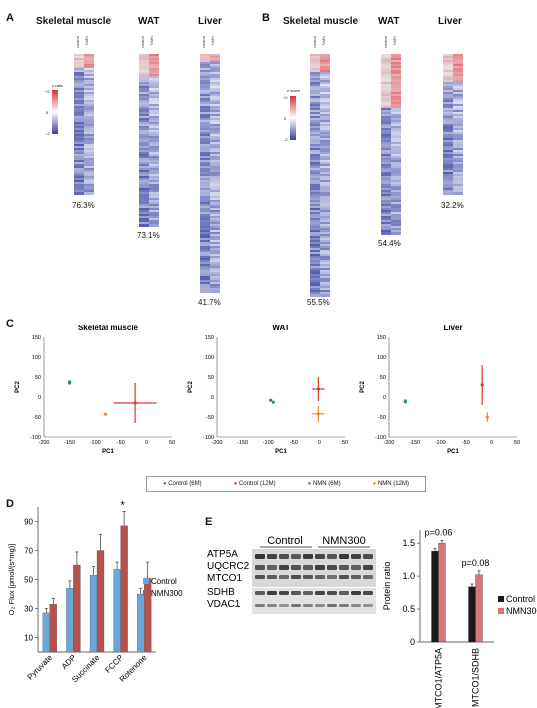  Describe the element at coordinates (11, 580) in the screenshot. I see `y-axis-label: O₂ Flux [pmol/(s*mg)]` at that location.